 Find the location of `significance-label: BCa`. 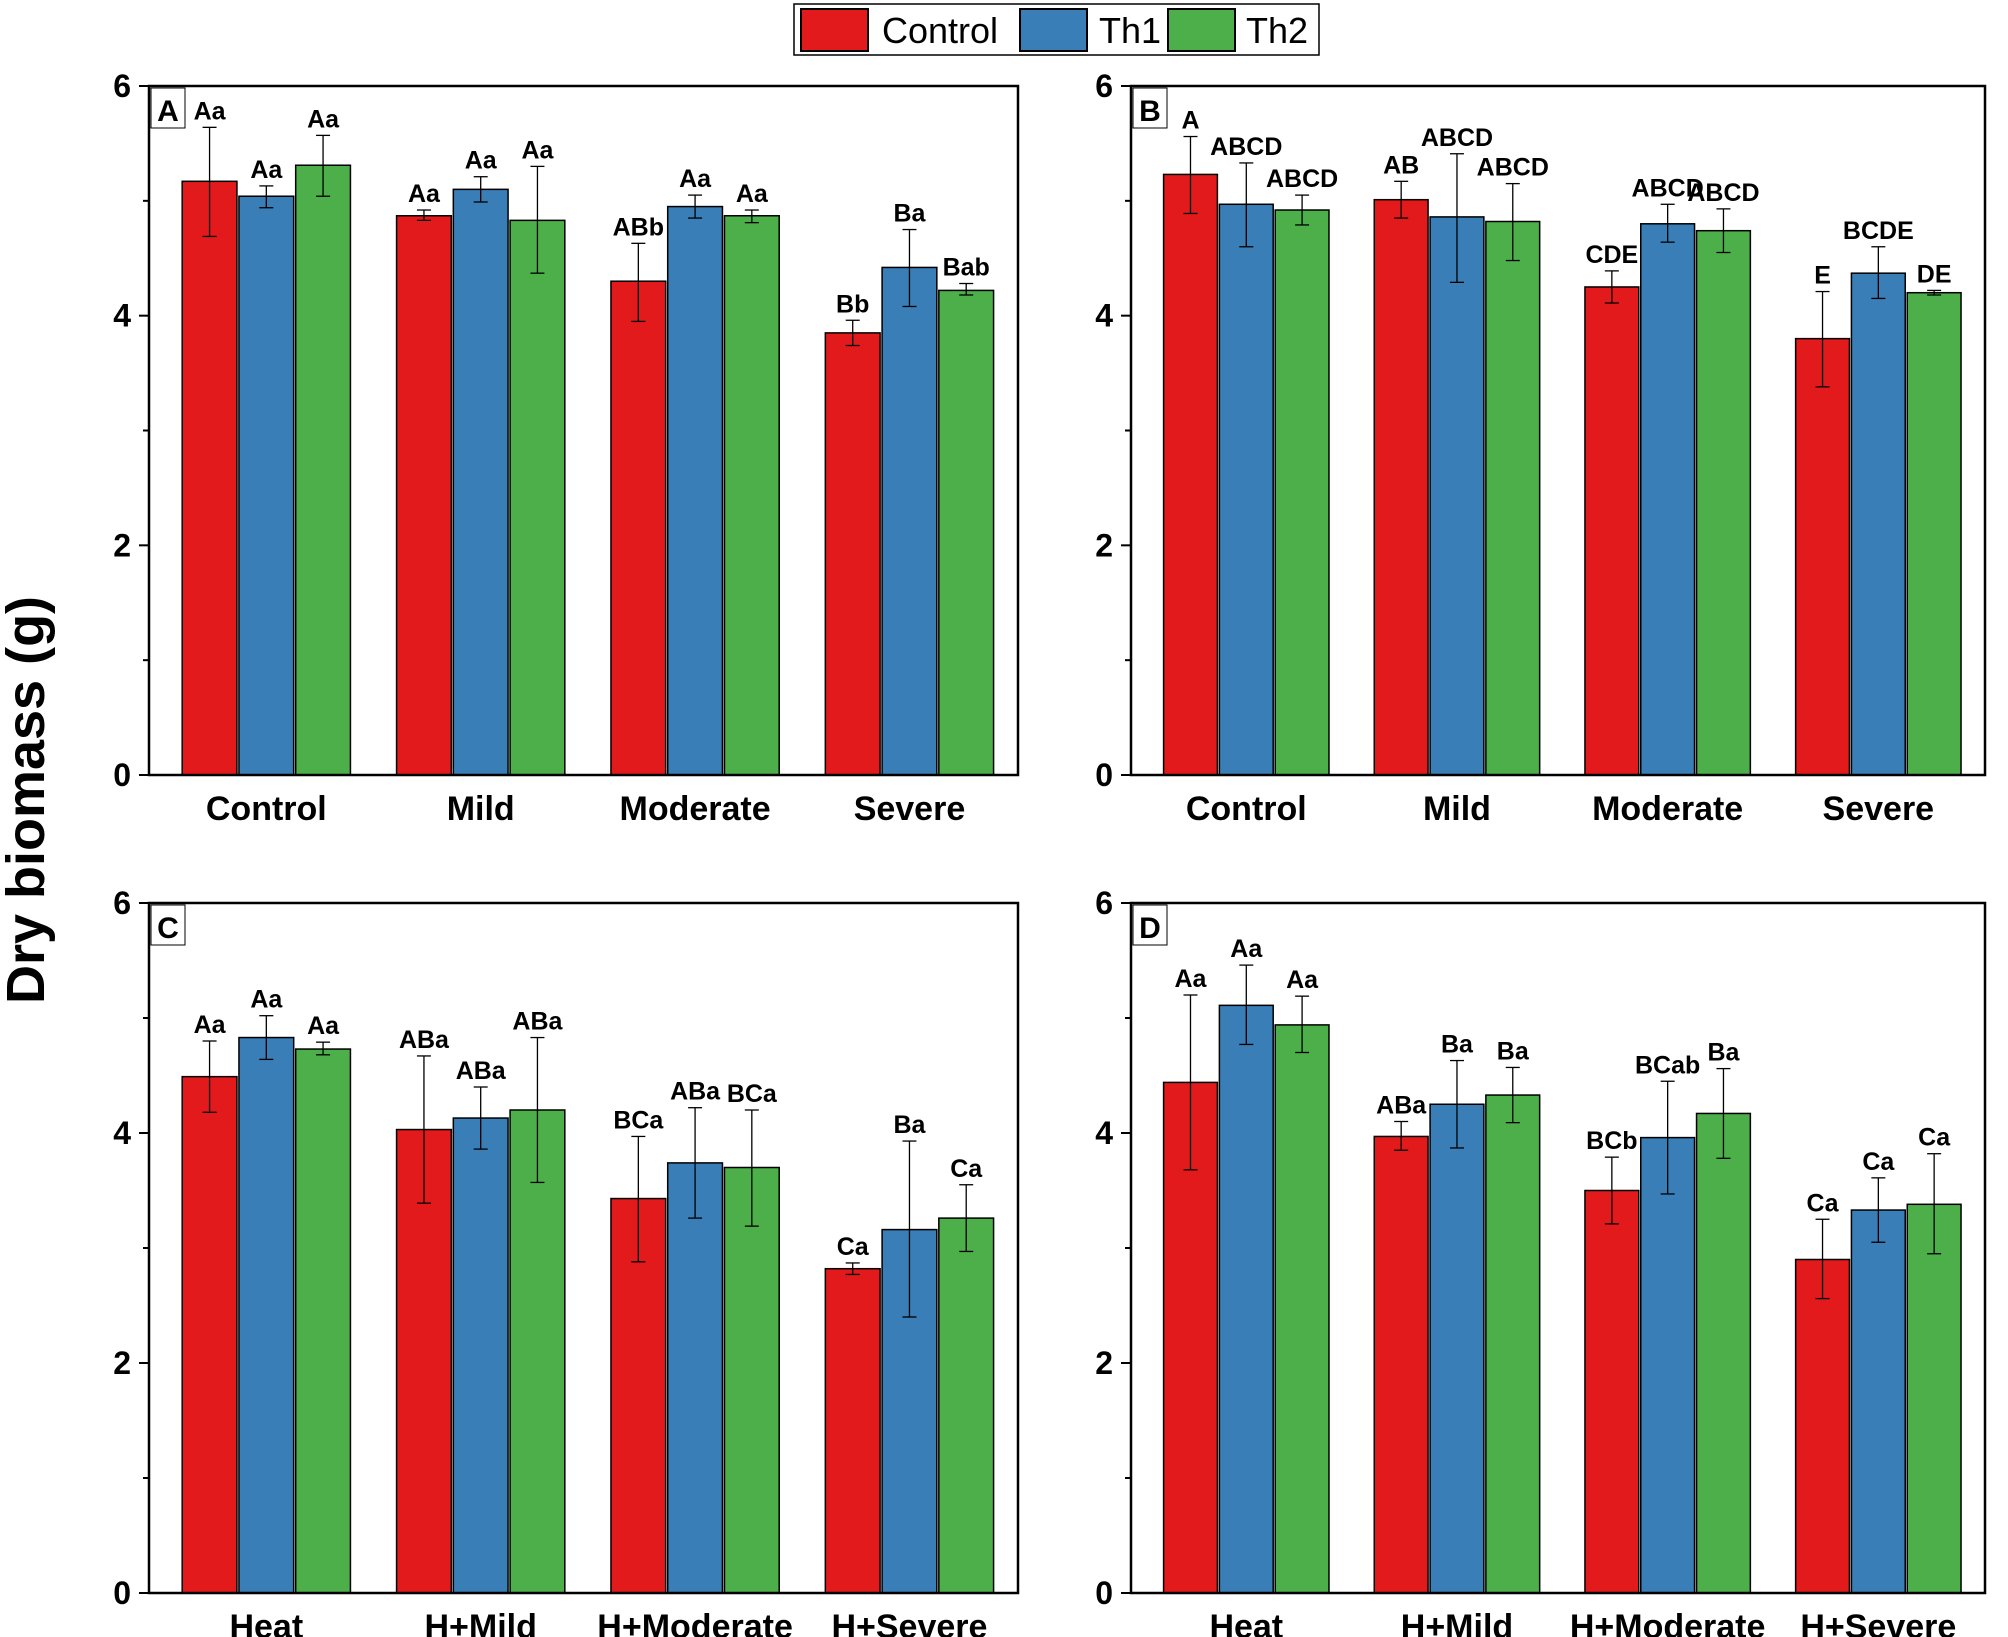

significance-label: BCa is located at coordinates (638, 1120).